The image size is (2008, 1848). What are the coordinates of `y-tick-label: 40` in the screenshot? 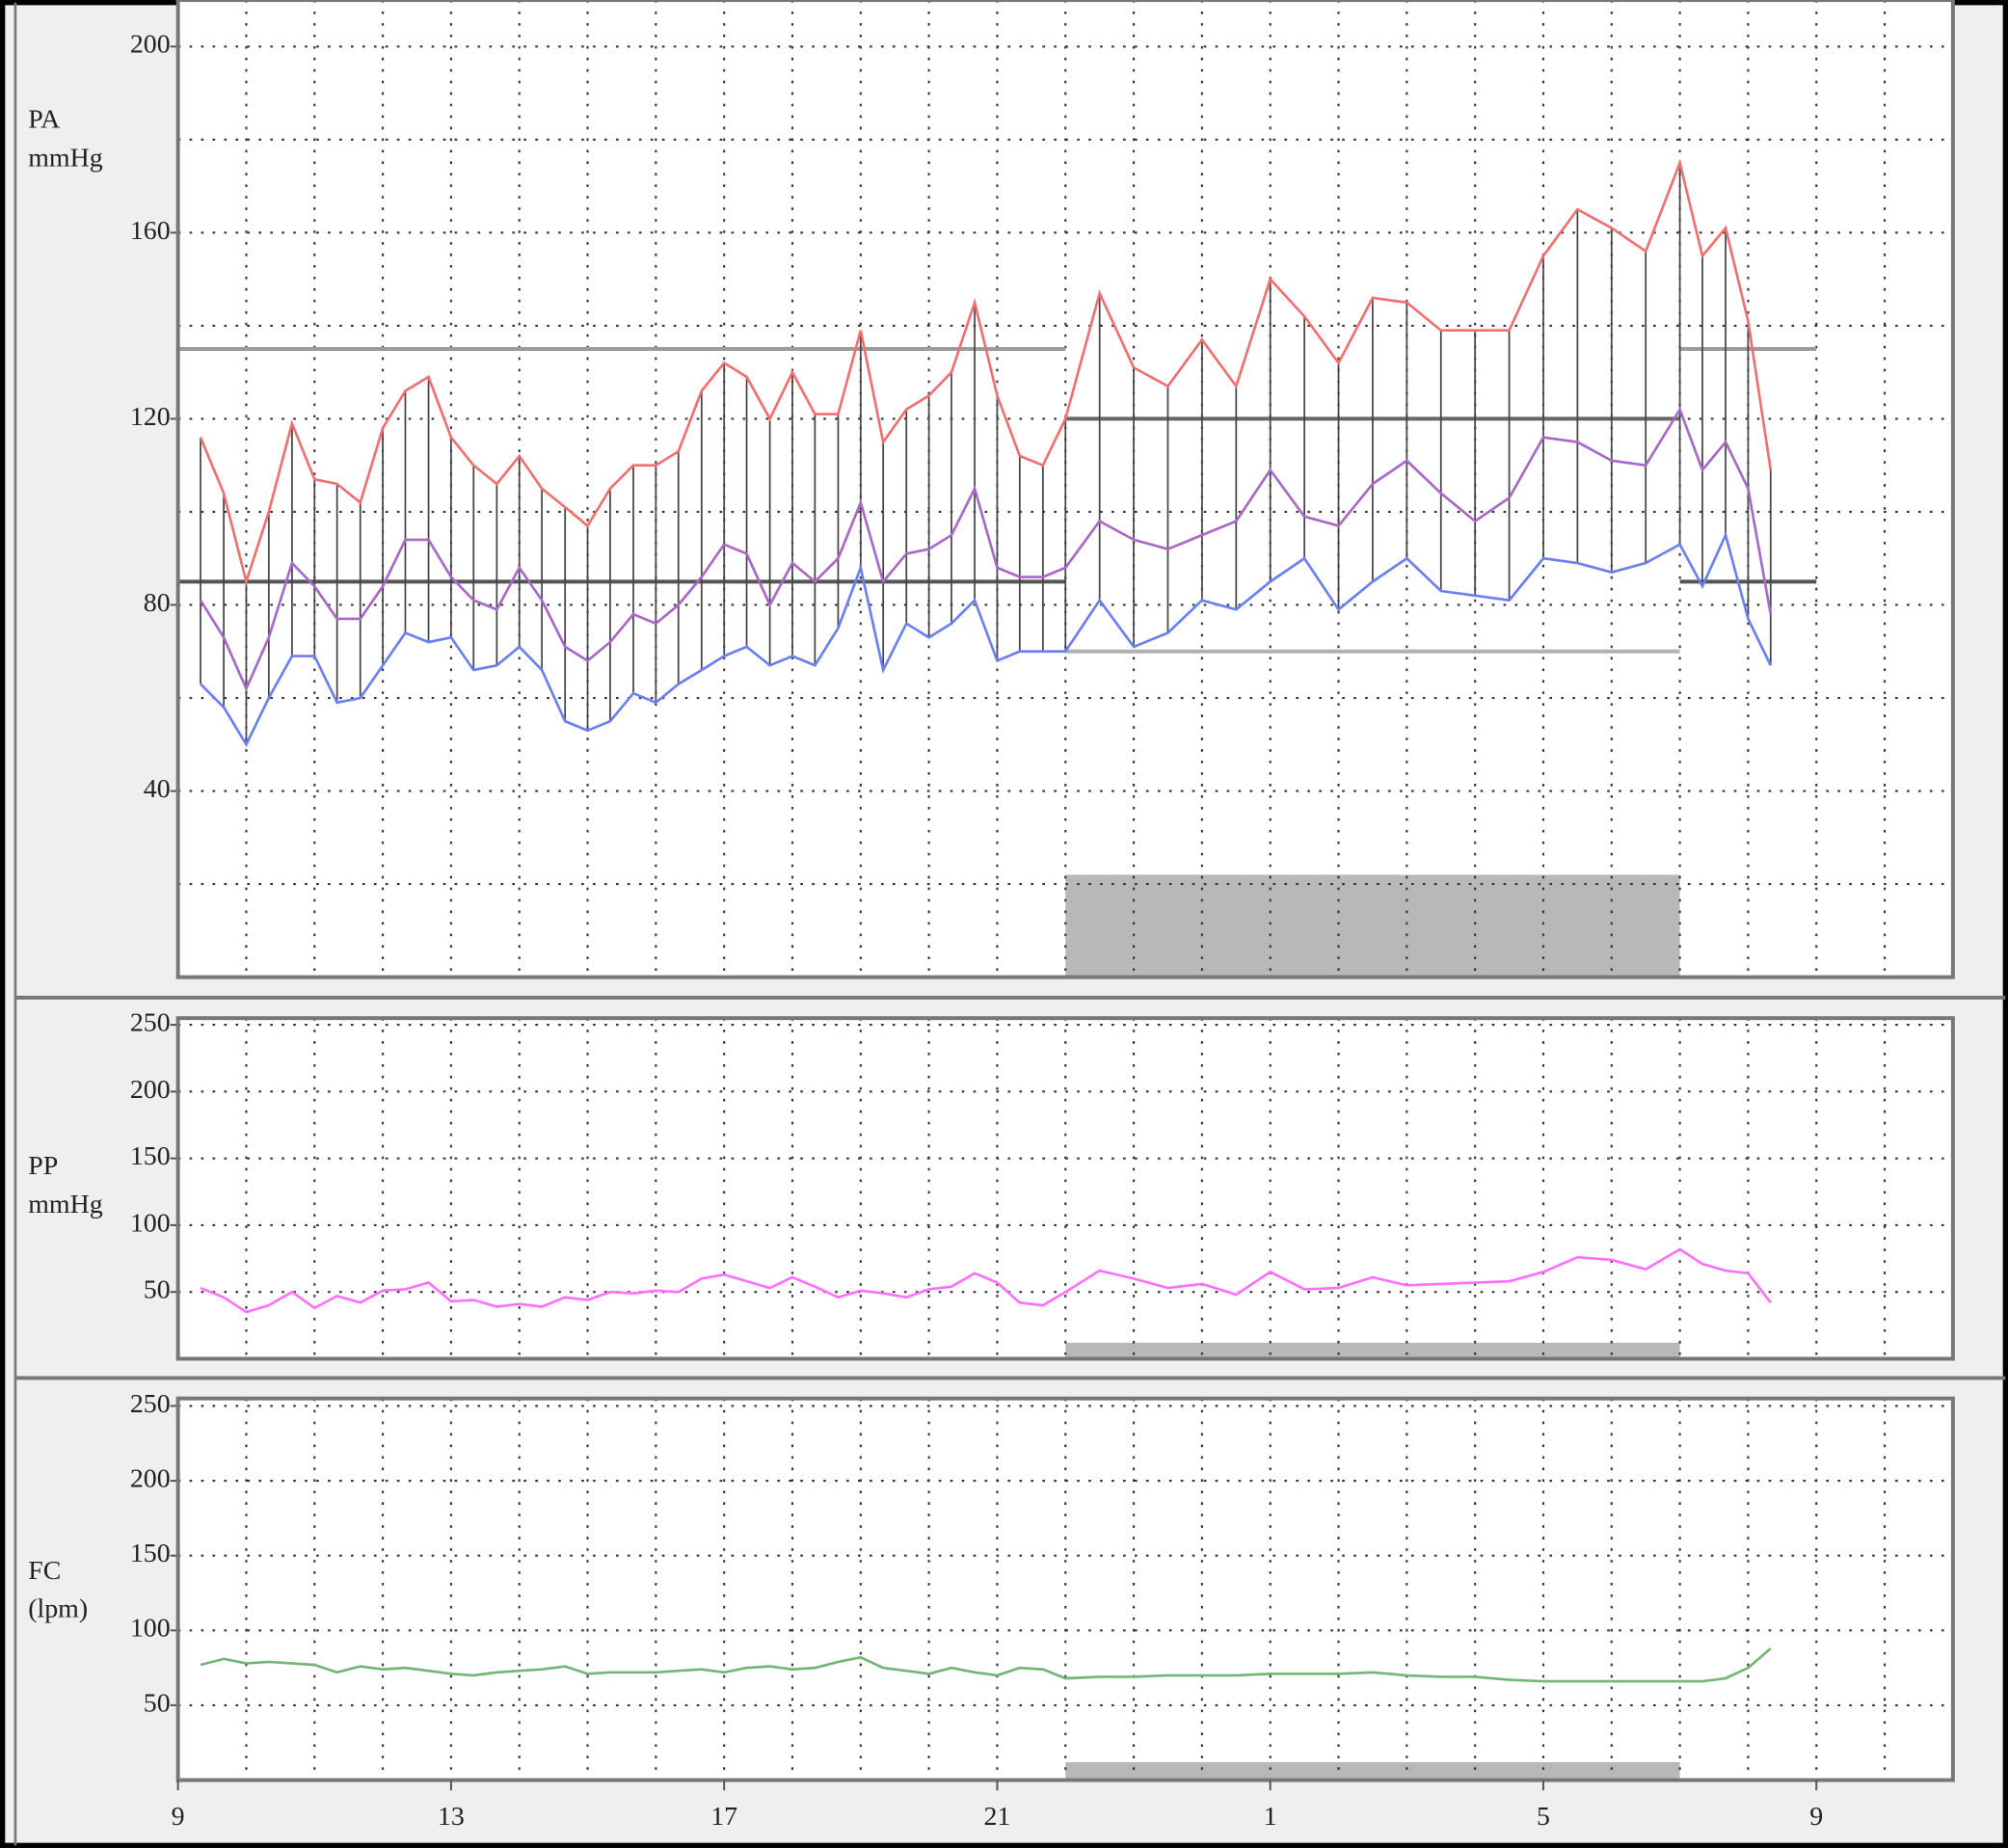 It's located at (157, 789).